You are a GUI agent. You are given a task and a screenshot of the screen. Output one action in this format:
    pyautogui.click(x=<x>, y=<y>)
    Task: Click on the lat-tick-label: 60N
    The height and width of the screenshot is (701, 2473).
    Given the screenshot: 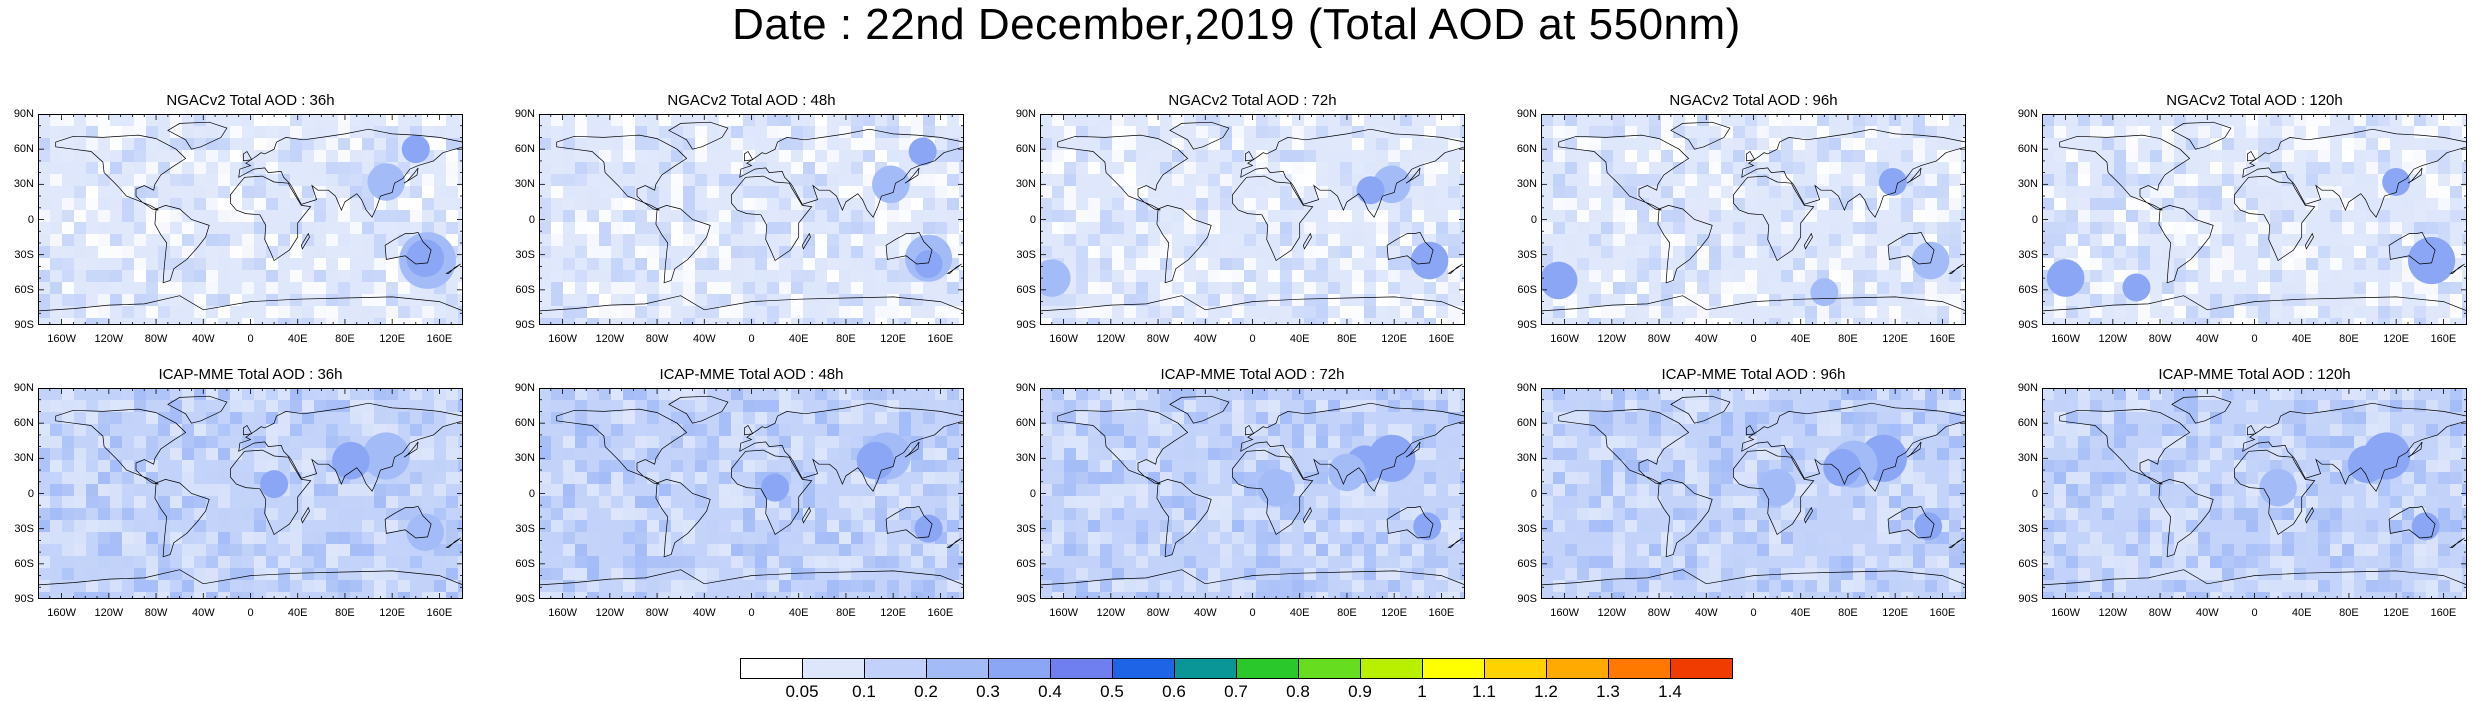 What is the action you would take?
    pyautogui.click(x=1025, y=423)
    